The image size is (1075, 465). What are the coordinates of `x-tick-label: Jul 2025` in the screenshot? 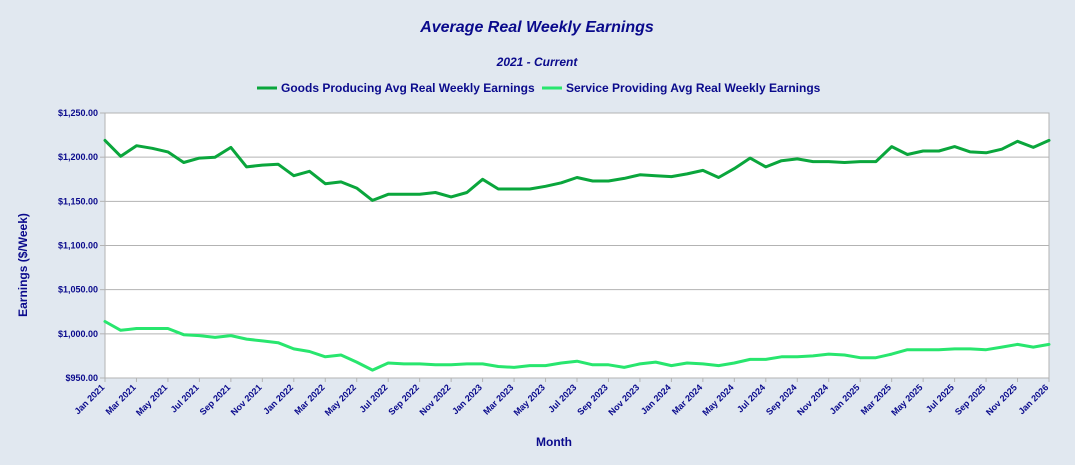 It's located at (940, 398).